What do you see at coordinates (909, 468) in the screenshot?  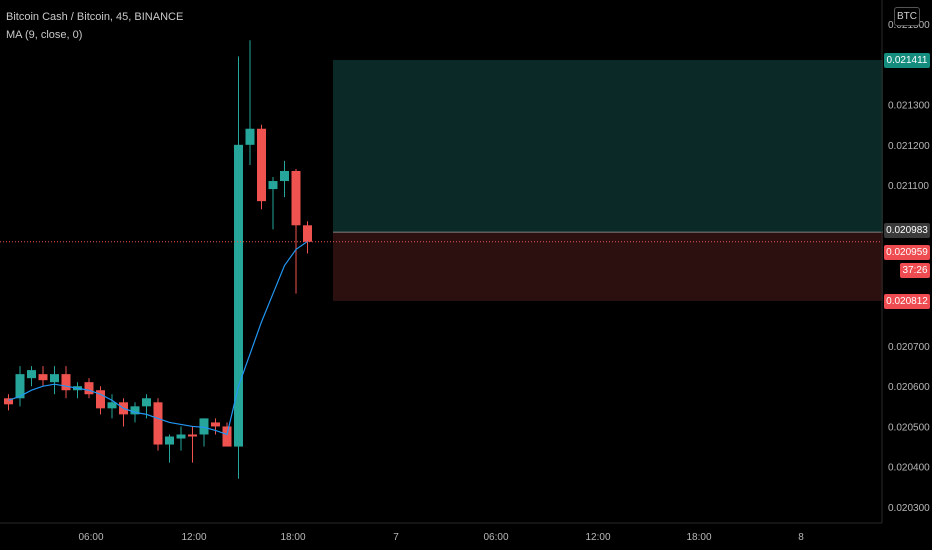 I see `price-tick-label: 0.020400` at bounding box center [909, 468].